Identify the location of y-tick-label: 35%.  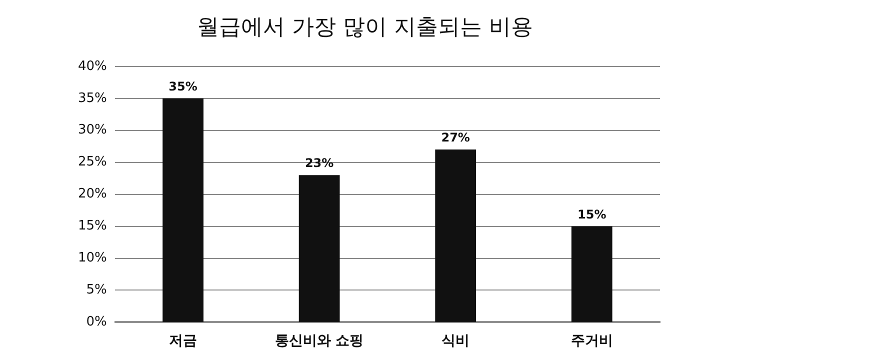
(92, 98).